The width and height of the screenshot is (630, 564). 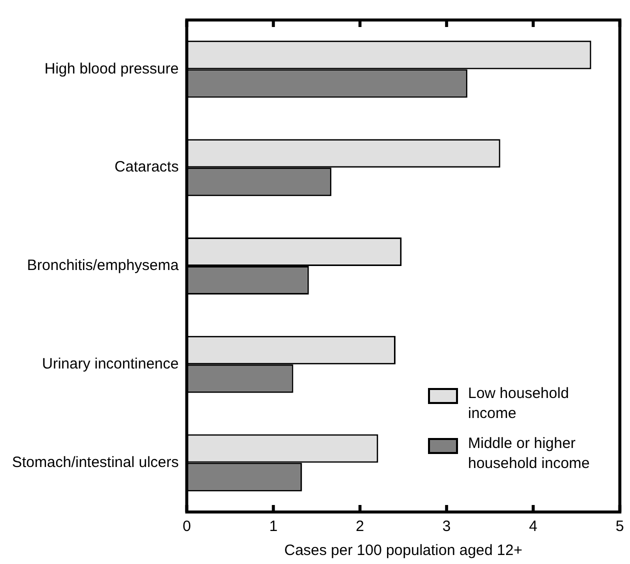 I want to click on legend-label: Low household income, so click(x=519, y=404).